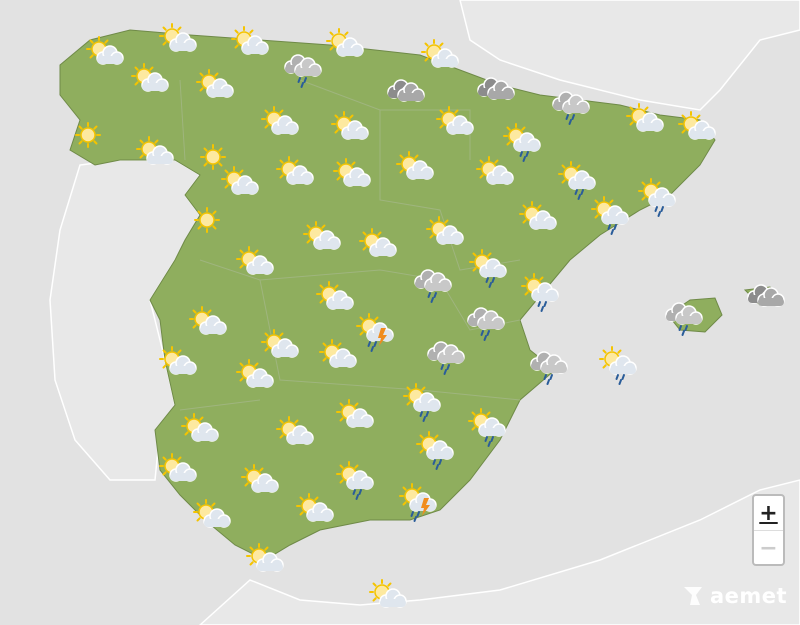  What do you see at coordinates (768, 513) in the screenshot?
I see `zoom-in-button: +` at bounding box center [768, 513].